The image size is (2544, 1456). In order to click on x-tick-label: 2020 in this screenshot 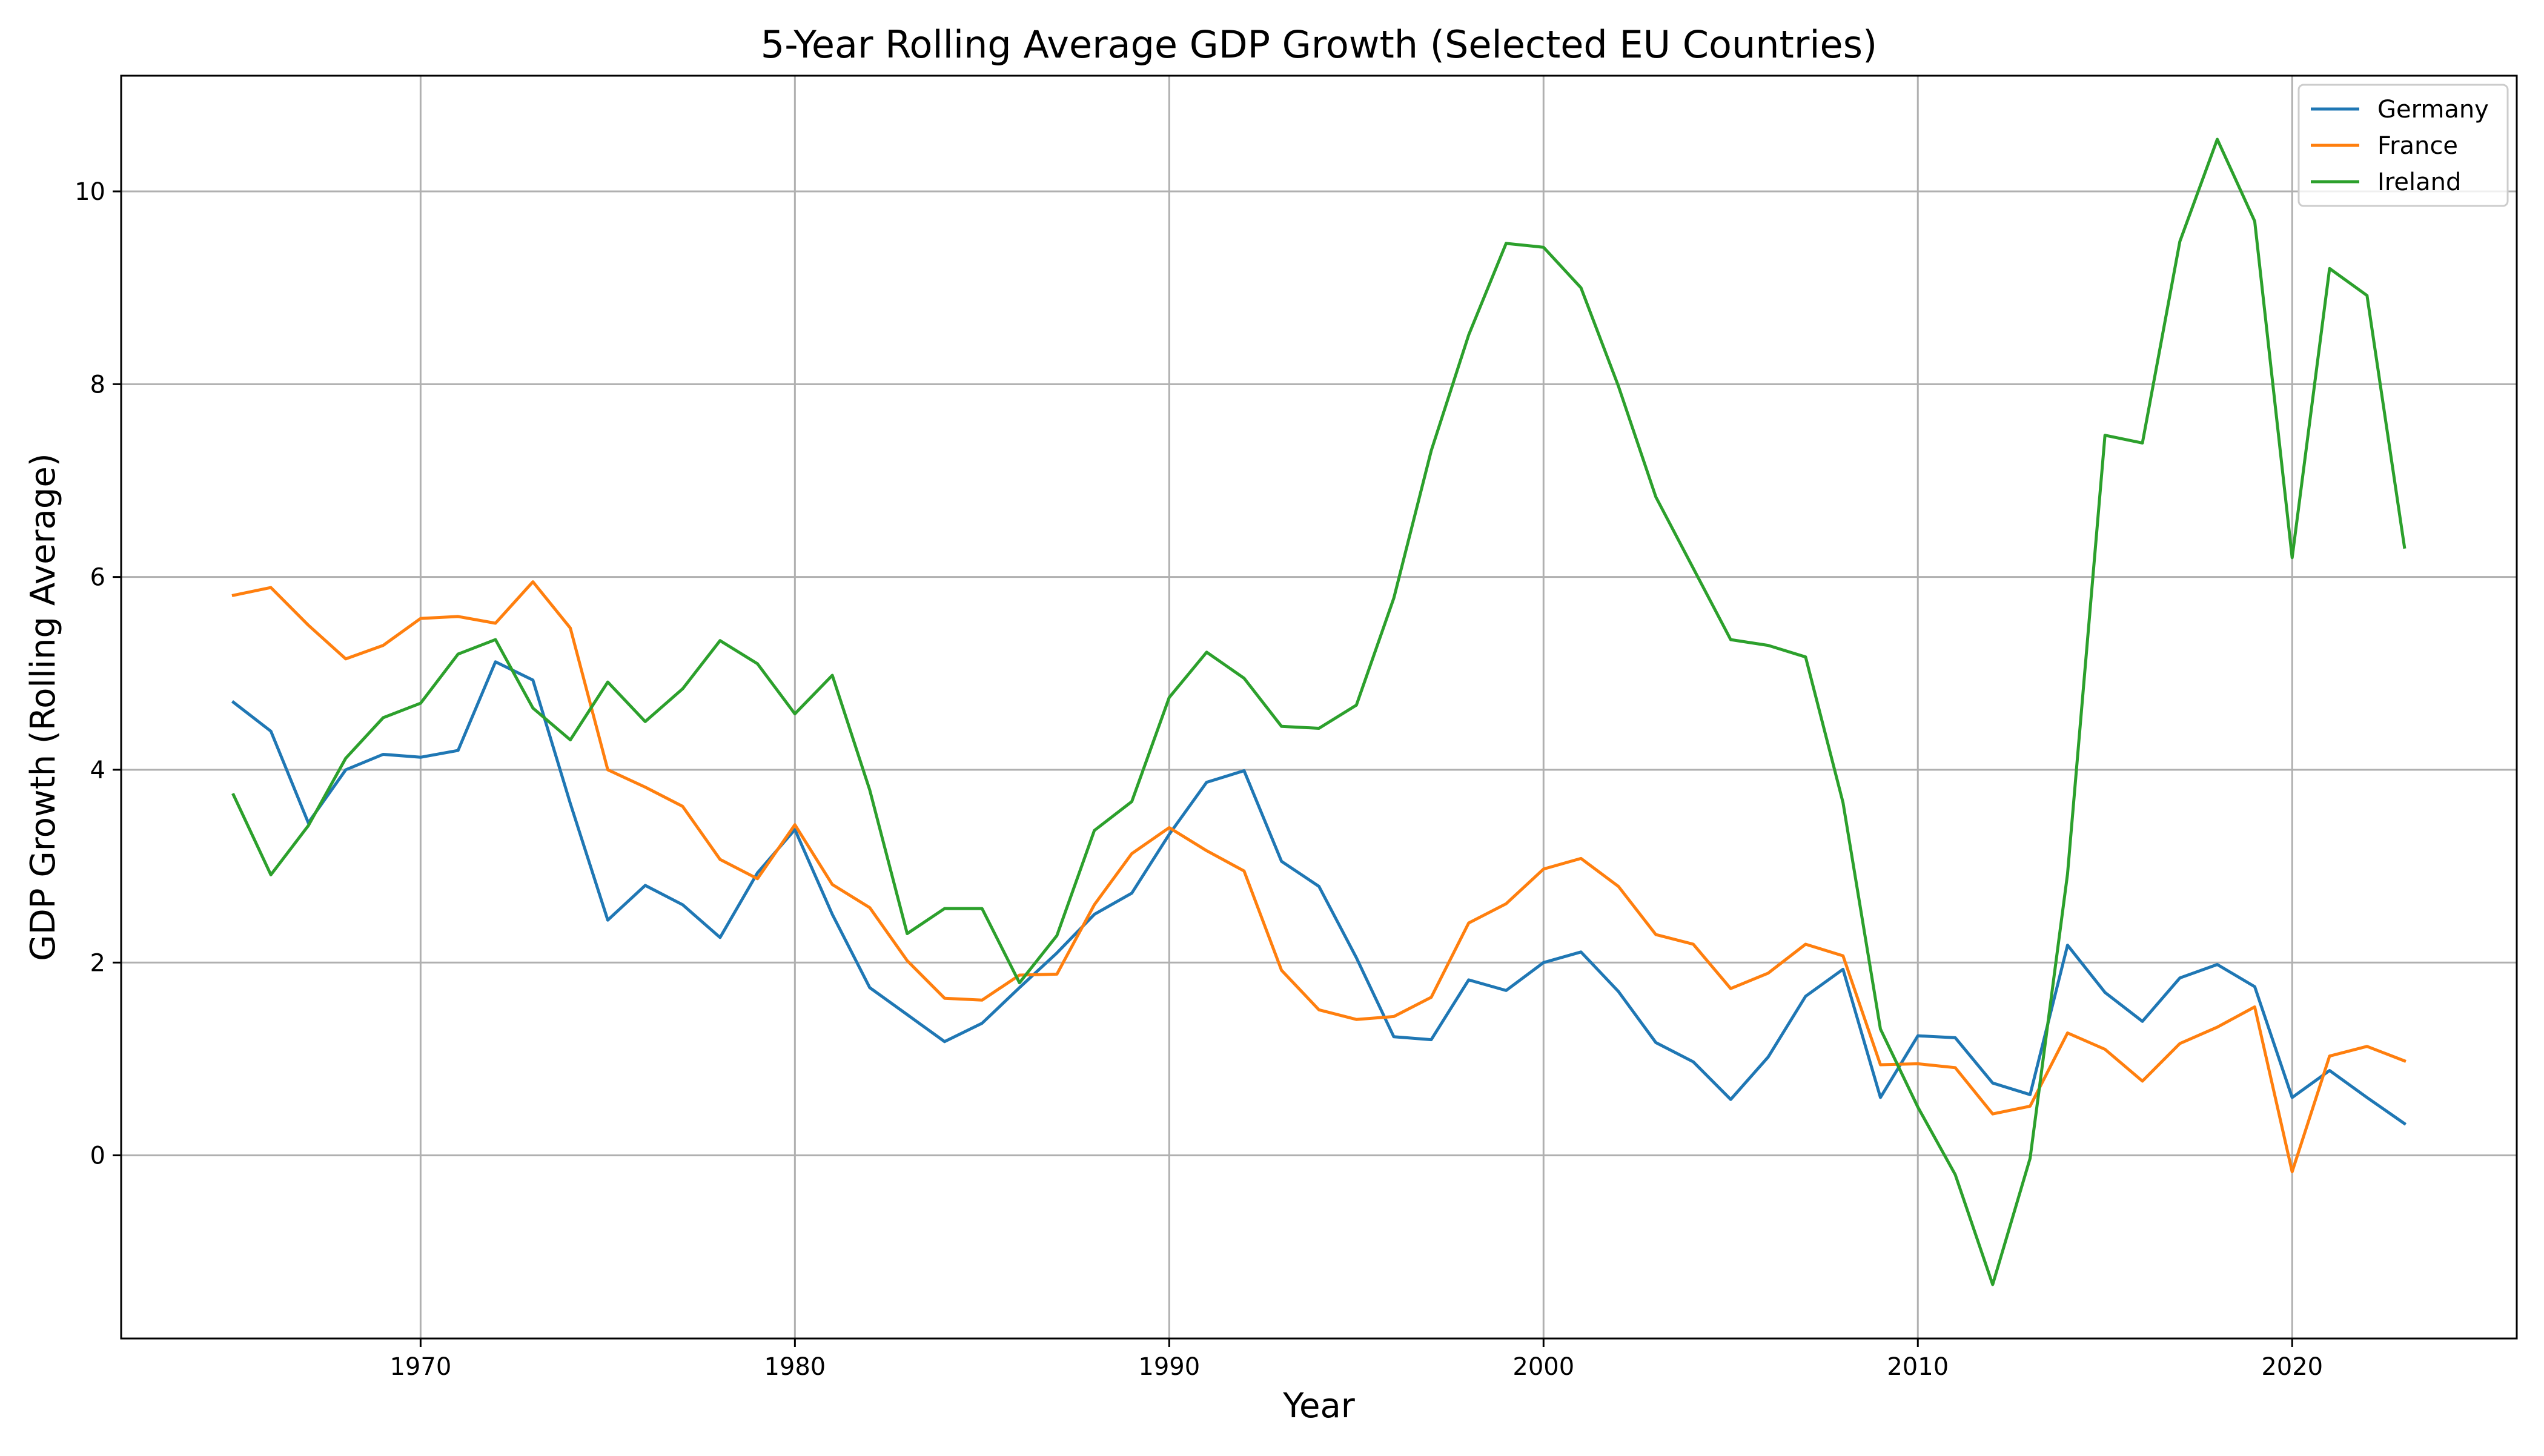, I will do `click(2292, 1367)`.